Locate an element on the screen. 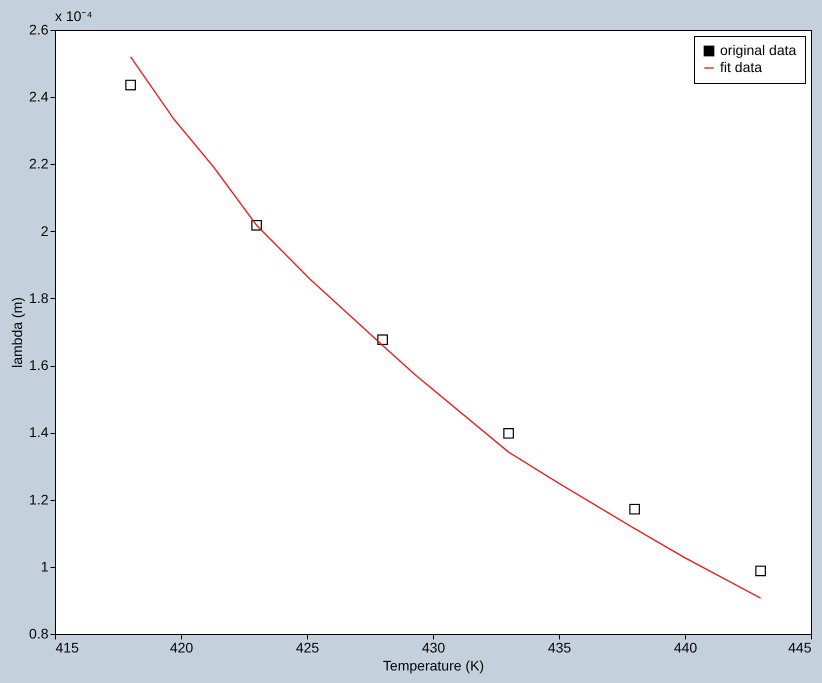 This screenshot has width=822, height=683. y-tick-label: 1.6 is located at coordinates (39, 365).